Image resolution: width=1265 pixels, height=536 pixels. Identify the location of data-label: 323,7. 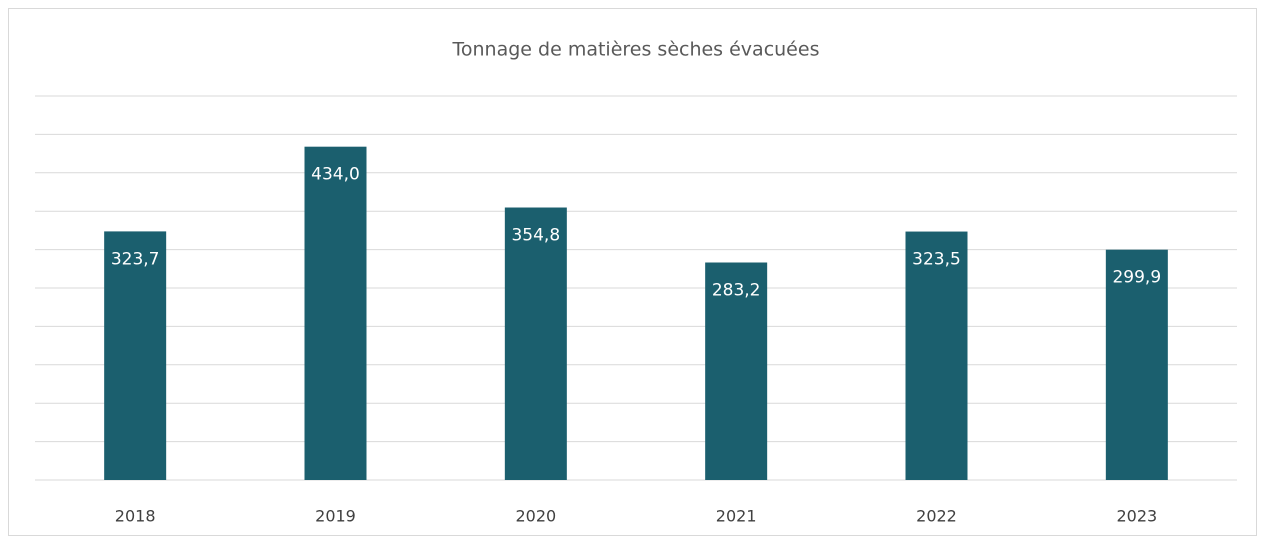
(135, 259).